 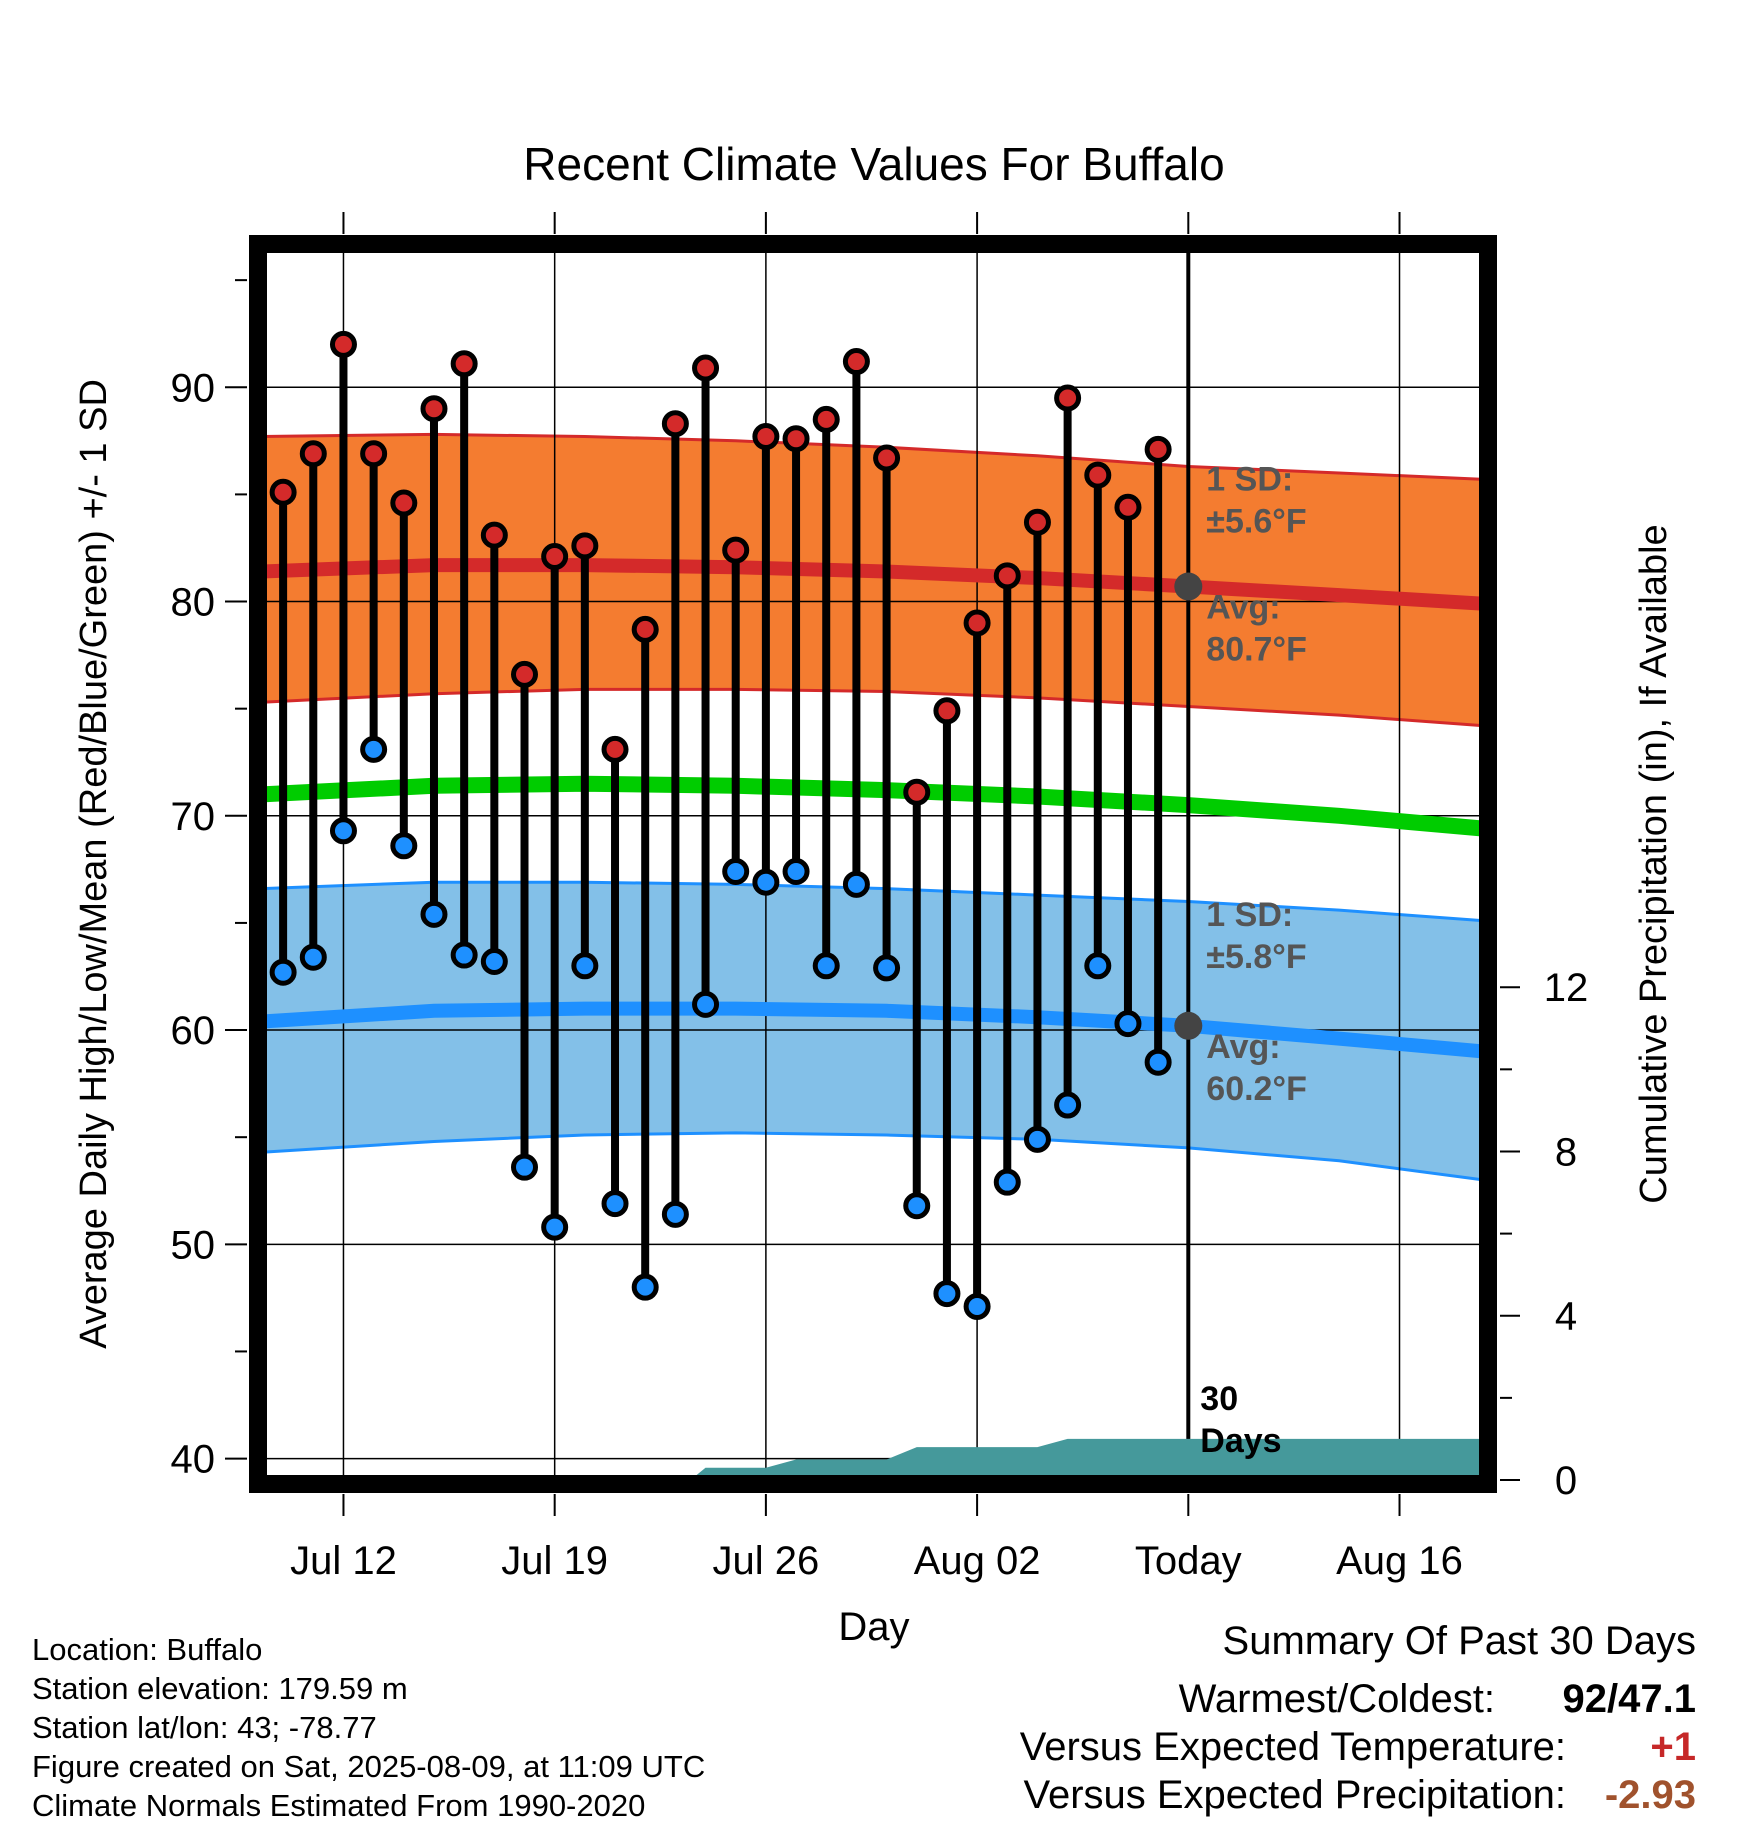 I want to click on summary-precip-label: Versus Expected Precipitation:, so click(x=1294, y=1795).